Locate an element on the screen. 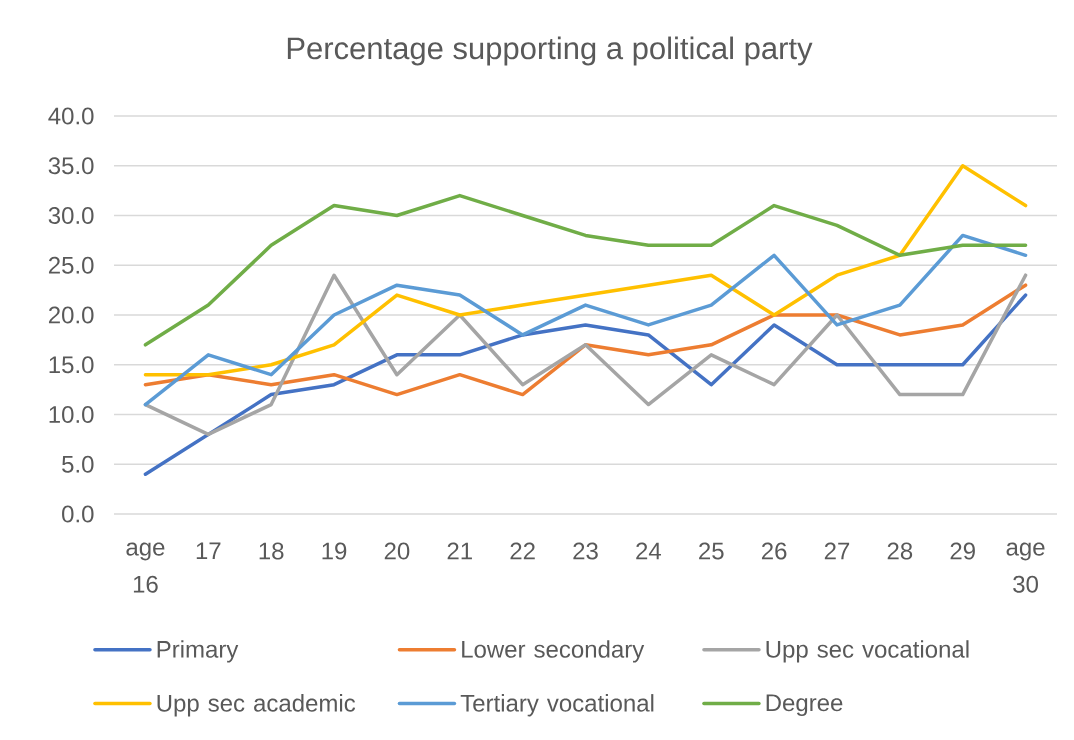 The width and height of the screenshot is (1074, 740). x-tick-label: 24 is located at coordinates (649, 551).